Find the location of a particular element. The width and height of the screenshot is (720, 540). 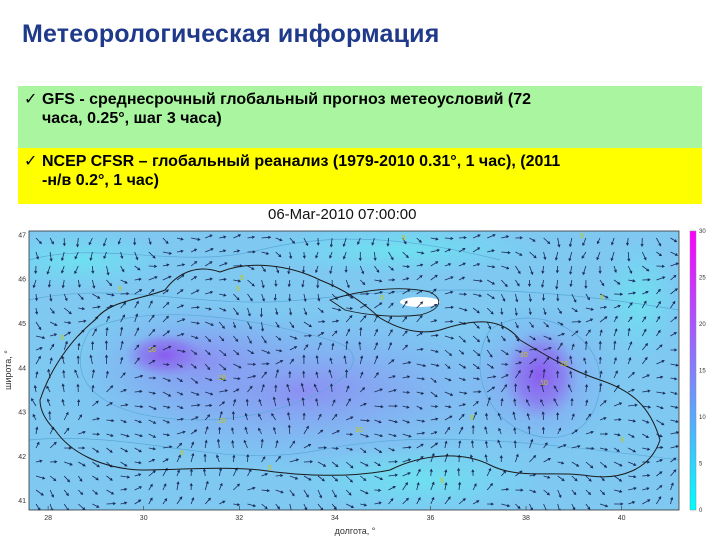

y-tick-label: 44 is located at coordinates (22, 368).